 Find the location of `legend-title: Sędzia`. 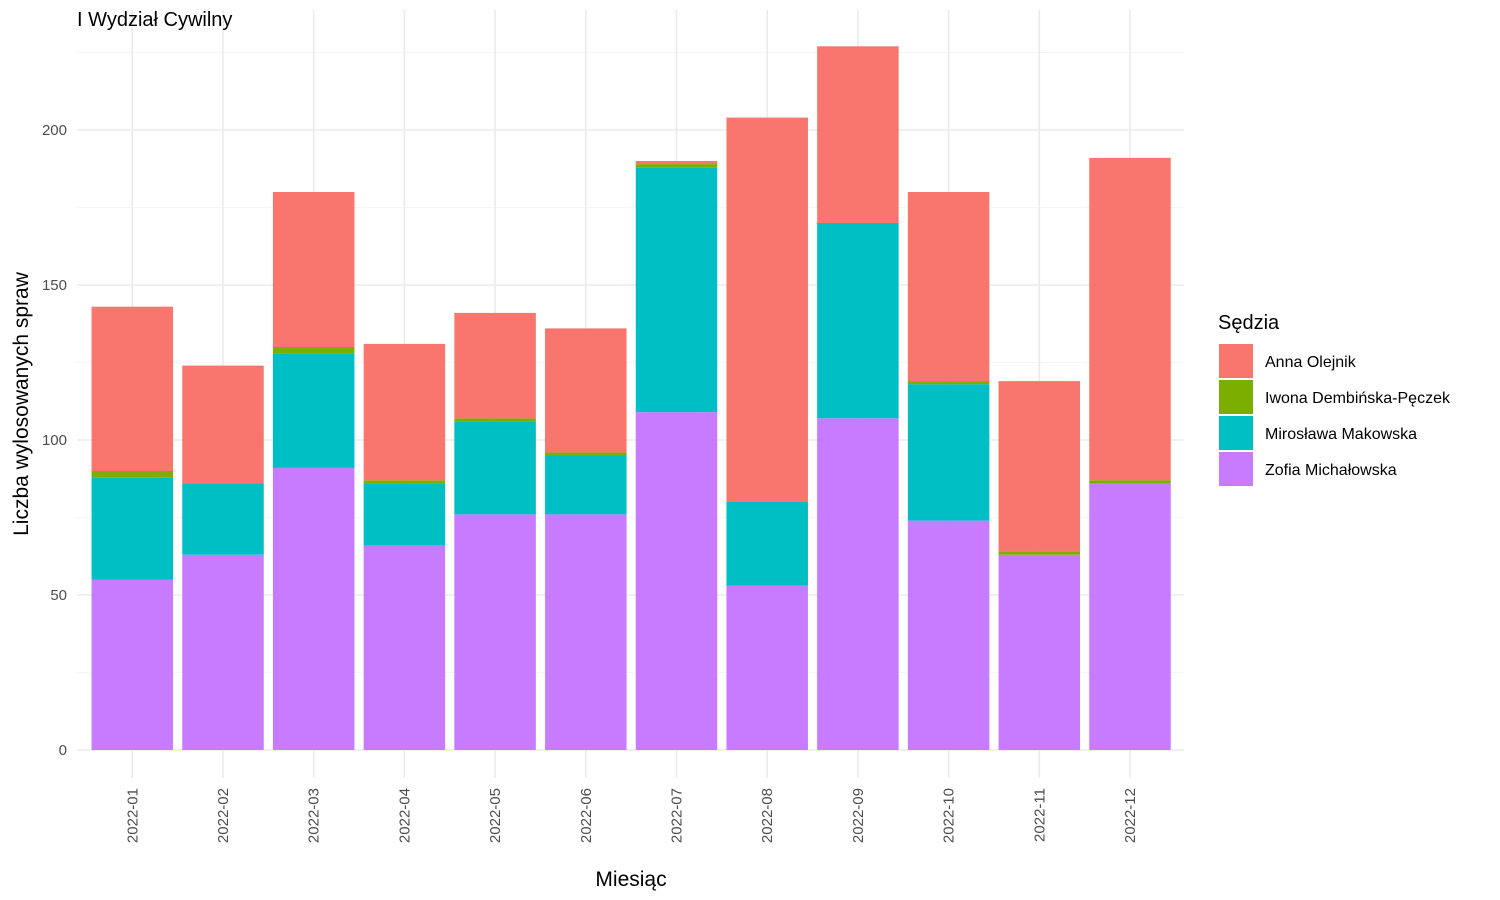

legend-title: Sędzia is located at coordinates (1249, 323).